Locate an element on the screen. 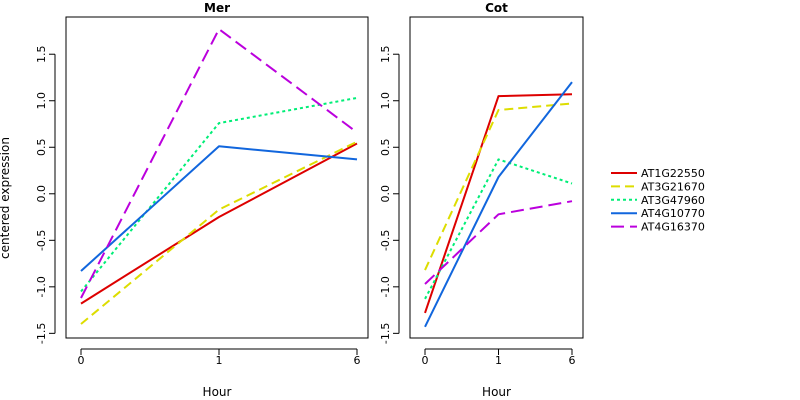 The image size is (800, 400). legend-item: AT4G10770 is located at coordinates (658, 213).